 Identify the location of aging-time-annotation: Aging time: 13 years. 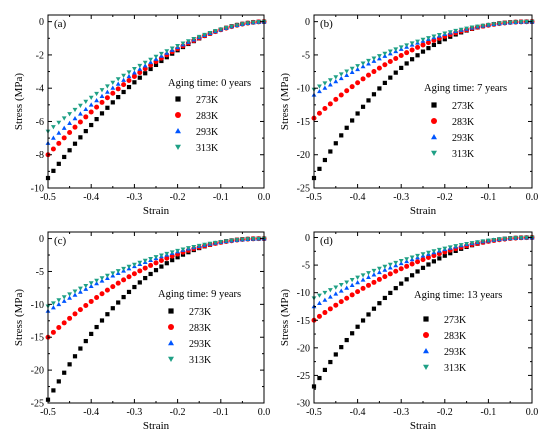
(458, 295).